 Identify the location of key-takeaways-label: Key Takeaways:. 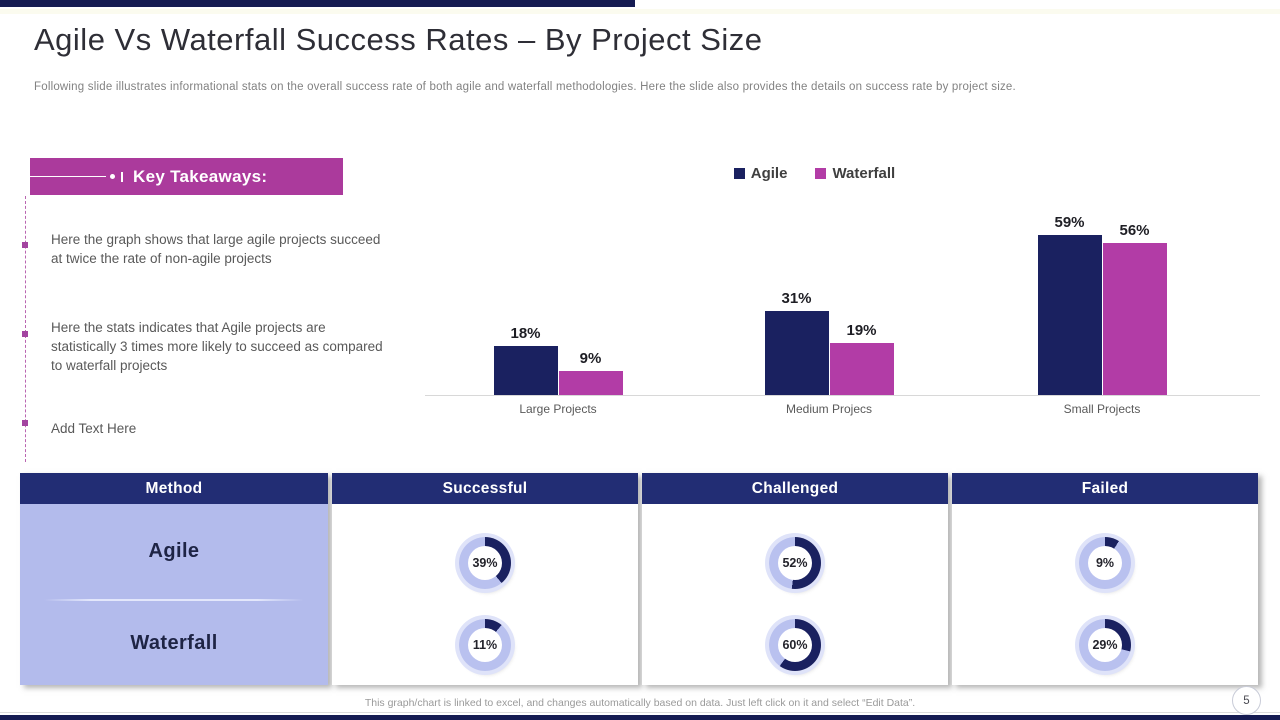
(200, 176).